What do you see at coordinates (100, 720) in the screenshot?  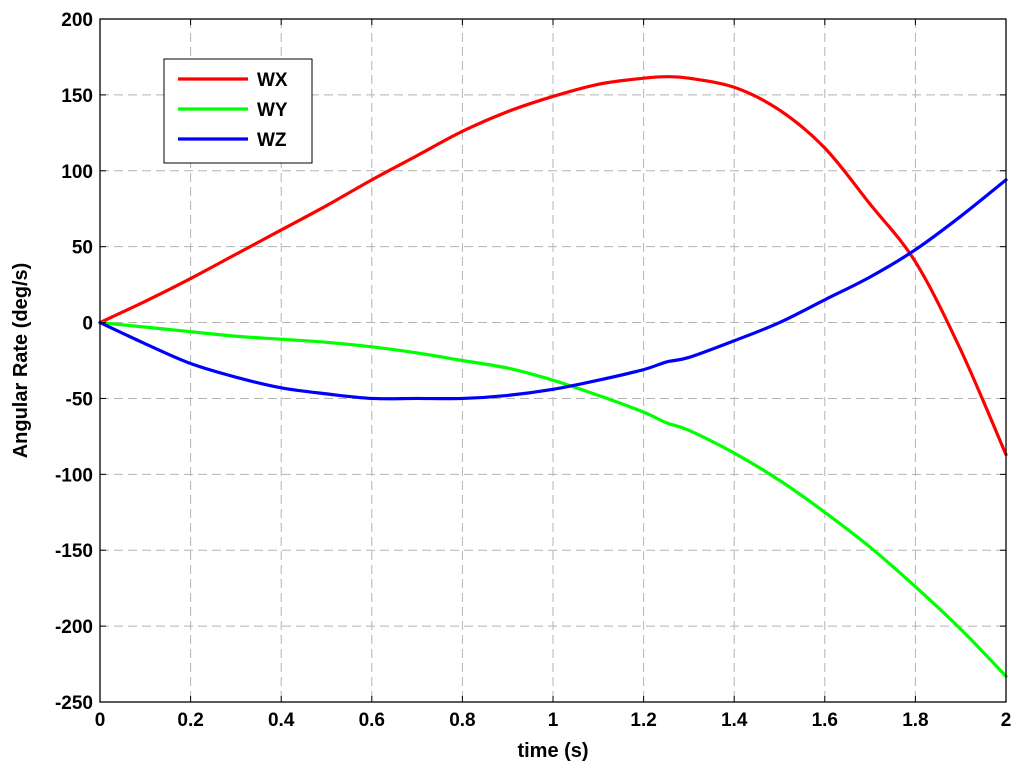 I see `x-tick-label: 0` at bounding box center [100, 720].